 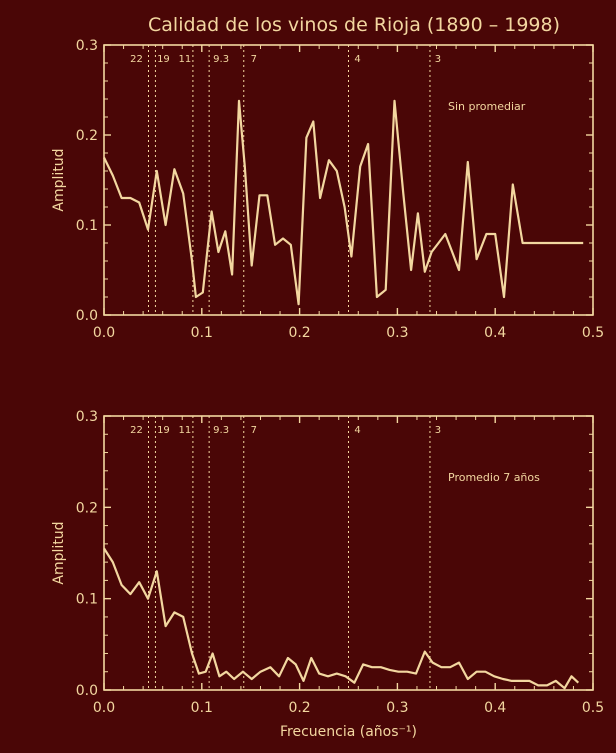 What do you see at coordinates (487, 106) in the screenshot?
I see `panel-annotation: Sin promediar` at bounding box center [487, 106].